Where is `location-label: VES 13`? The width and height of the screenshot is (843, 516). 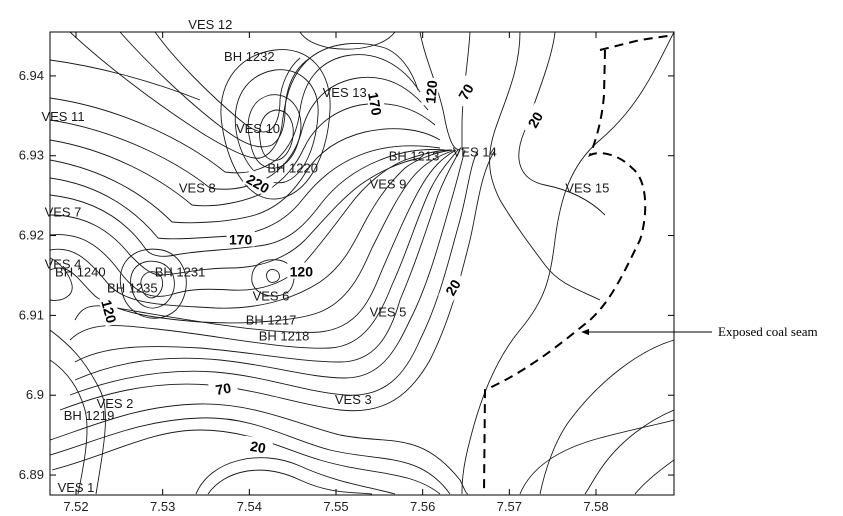
location-label: VES 13 is located at coordinates (345, 92).